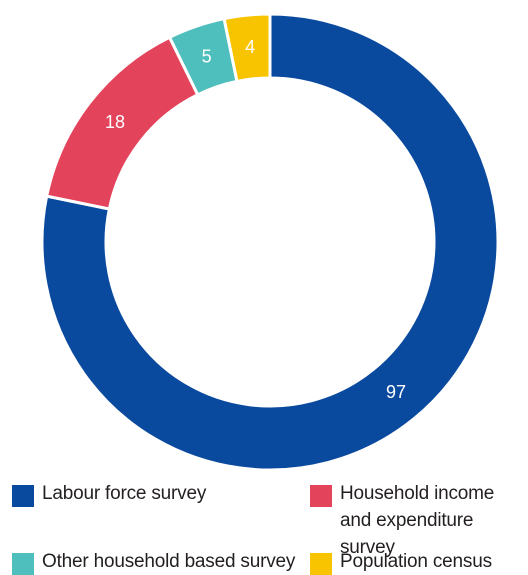 The width and height of the screenshot is (528, 575). What do you see at coordinates (321, 496) in the screenshot?
I see `legend-swatch-household-income-survey` at bounding box center [321, 496].